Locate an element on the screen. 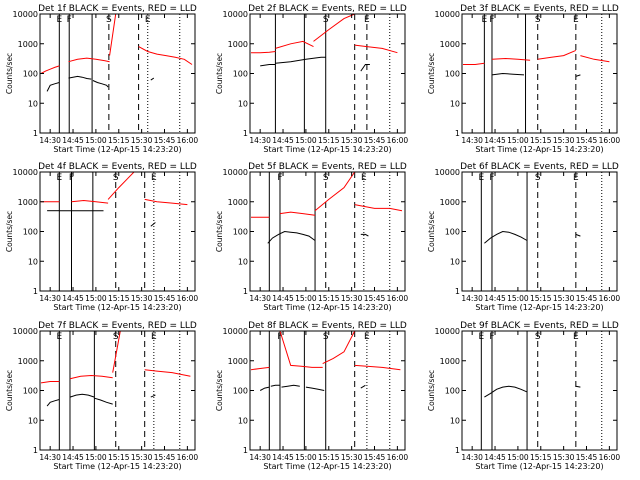  panel-title: Det 1f BLACK = Events, RED = LLD is located at coordinates (117, 9).